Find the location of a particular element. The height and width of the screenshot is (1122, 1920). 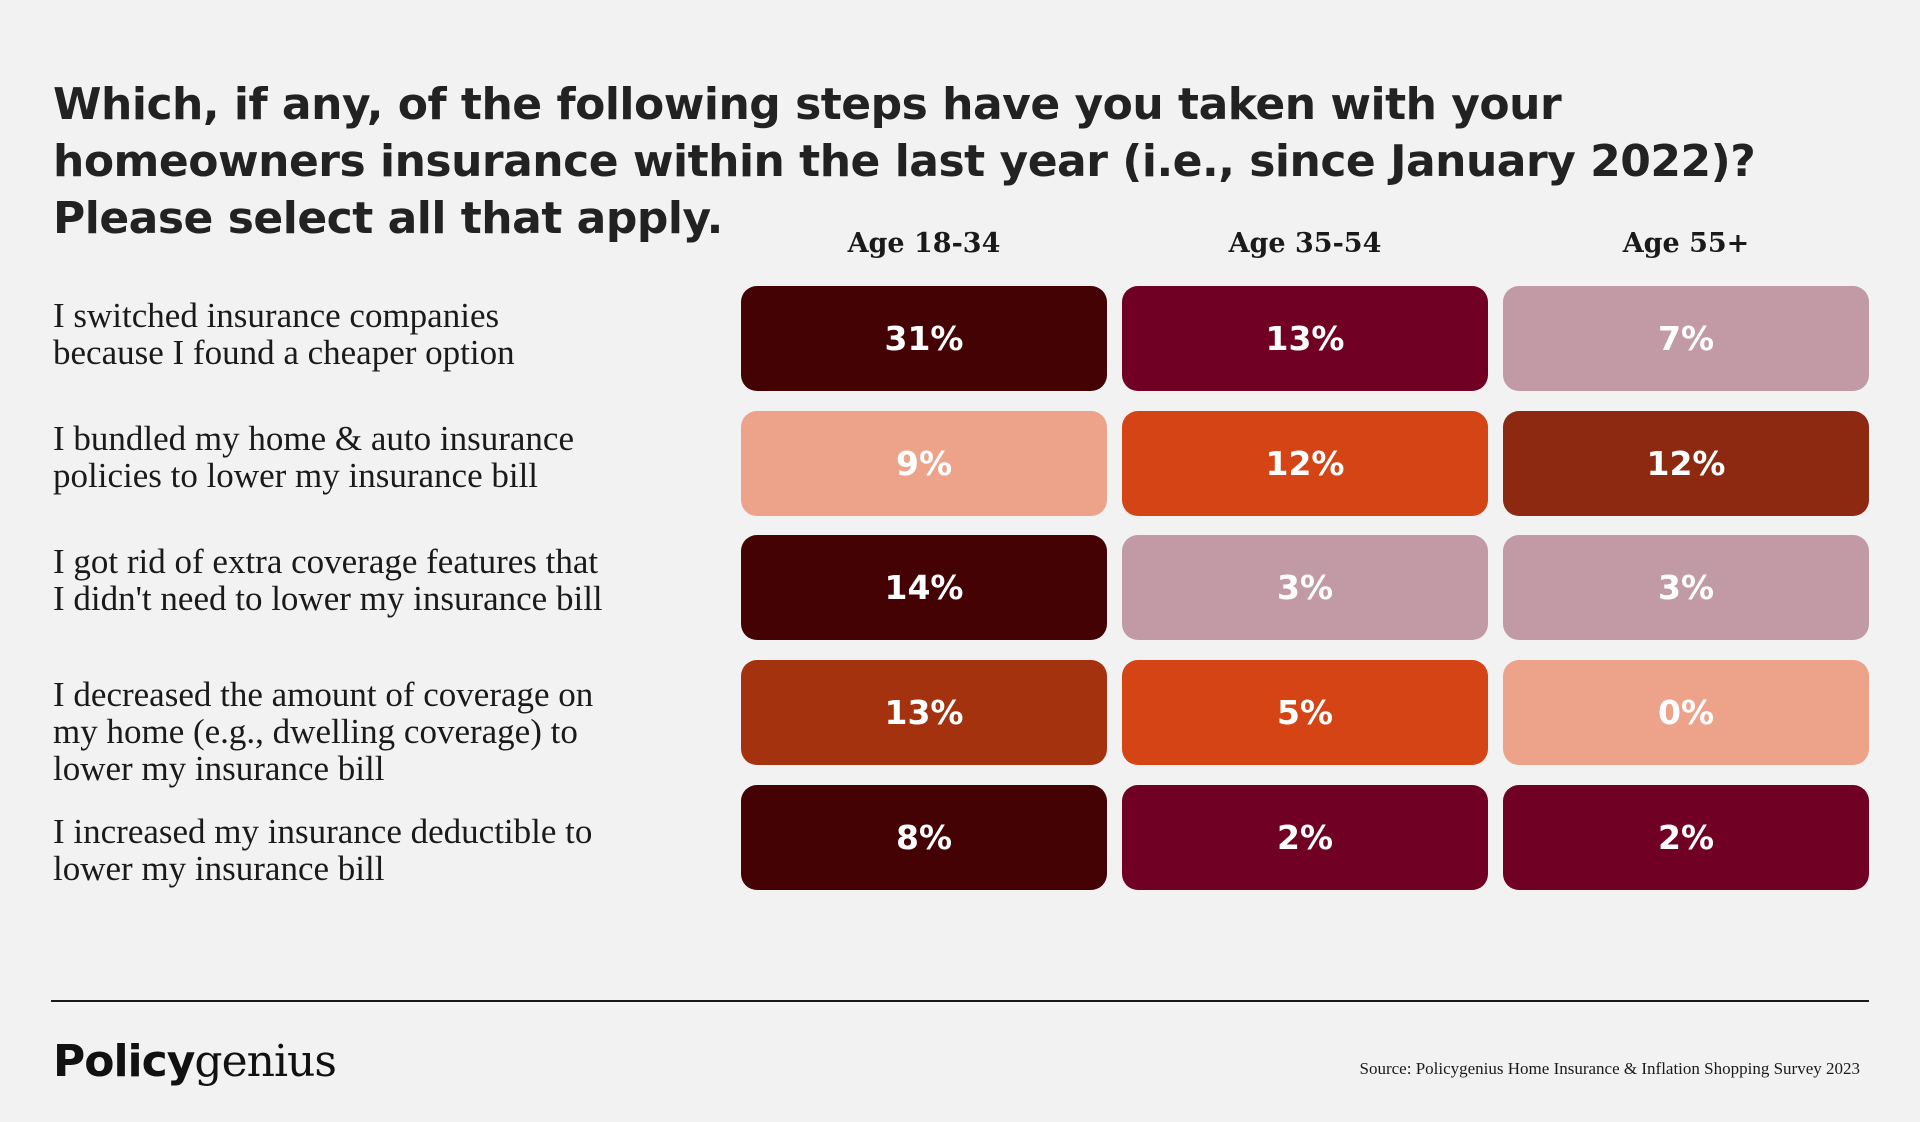

value-cell-r4-c3: 0% is located at coordinates (1686, 712).